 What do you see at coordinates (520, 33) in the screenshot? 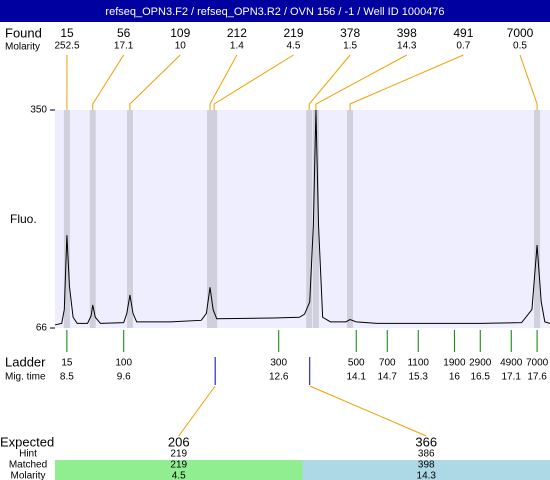
I see `found-size: 7000` at bounding box center [520, 33].